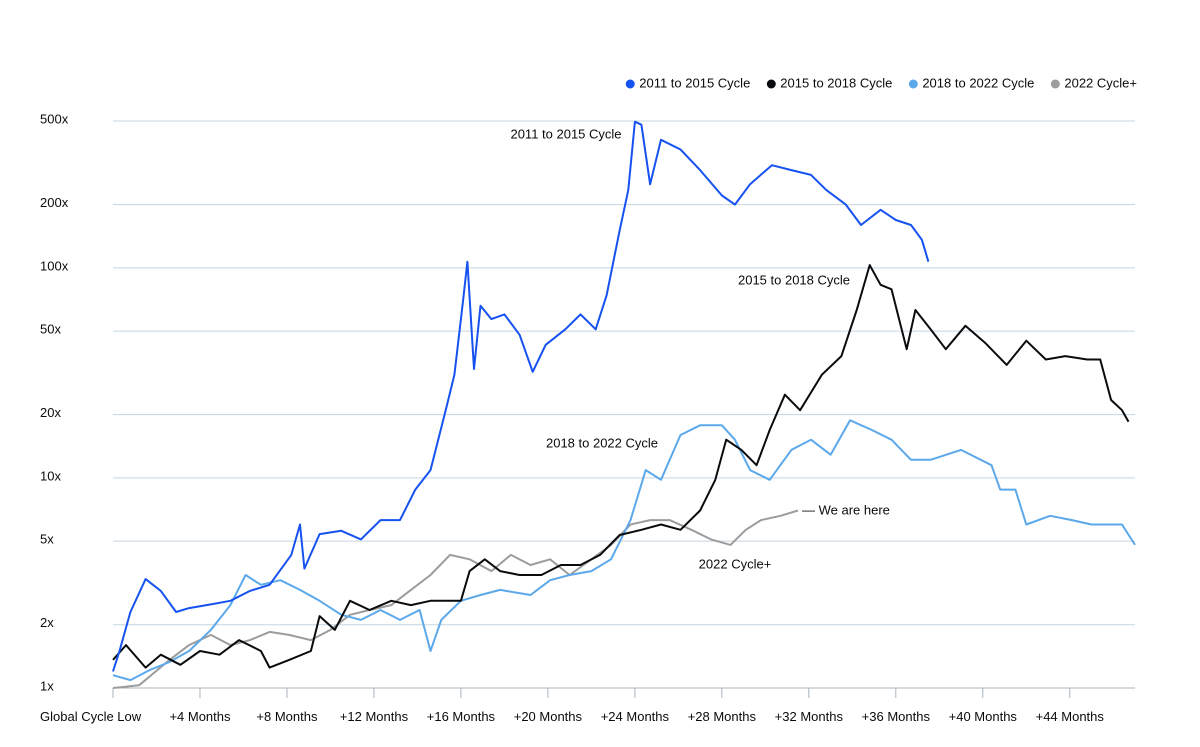 Image resolution: width=1200 pixels, height=747 pixels. I want to click on annotation: 2018 to 2022 Cycle, so click(602, 442).